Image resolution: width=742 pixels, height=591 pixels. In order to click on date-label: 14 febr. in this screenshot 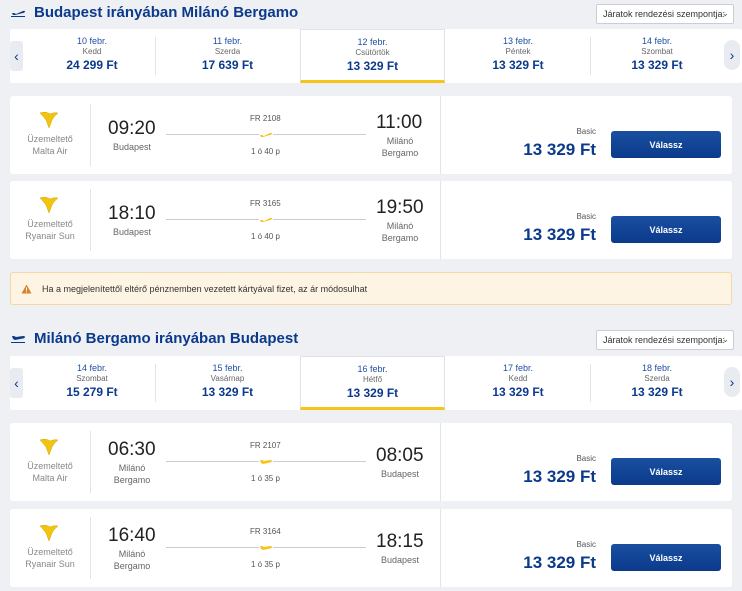, I will do `click(92, 368)`.